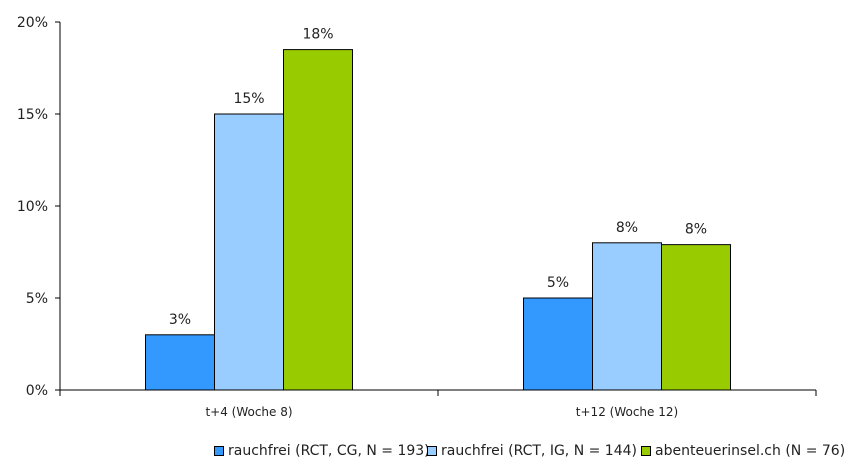 This screenshot has width=864, height=465. I want to click on legend-swatch-abenteuerinsel, so click(646, 451).